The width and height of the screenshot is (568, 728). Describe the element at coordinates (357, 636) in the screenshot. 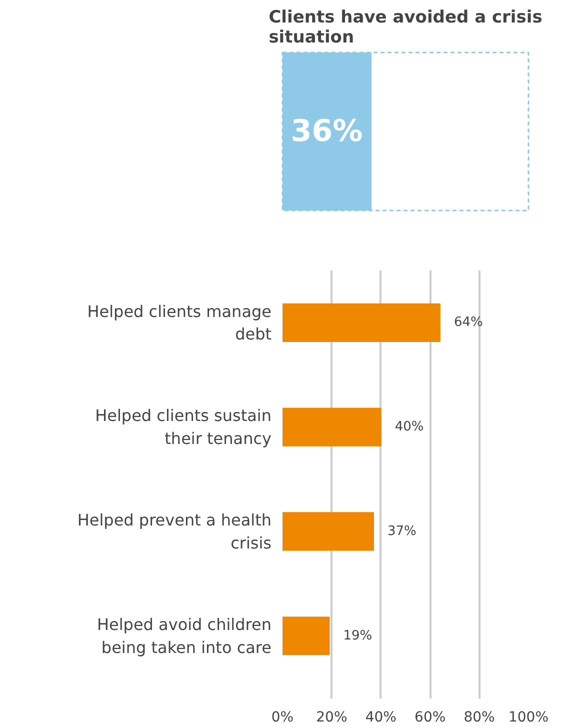

I see `data-label: 19%` at that location.